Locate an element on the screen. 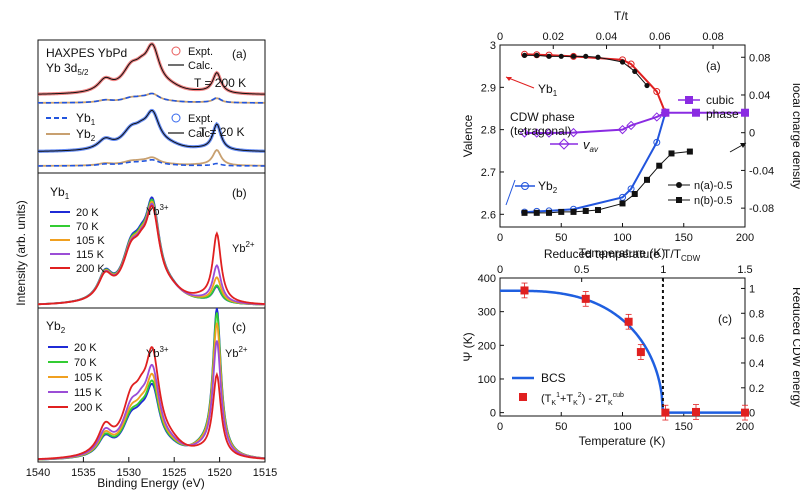  reduced-tick-label-5: 1 is located at coordinates (752, 289).